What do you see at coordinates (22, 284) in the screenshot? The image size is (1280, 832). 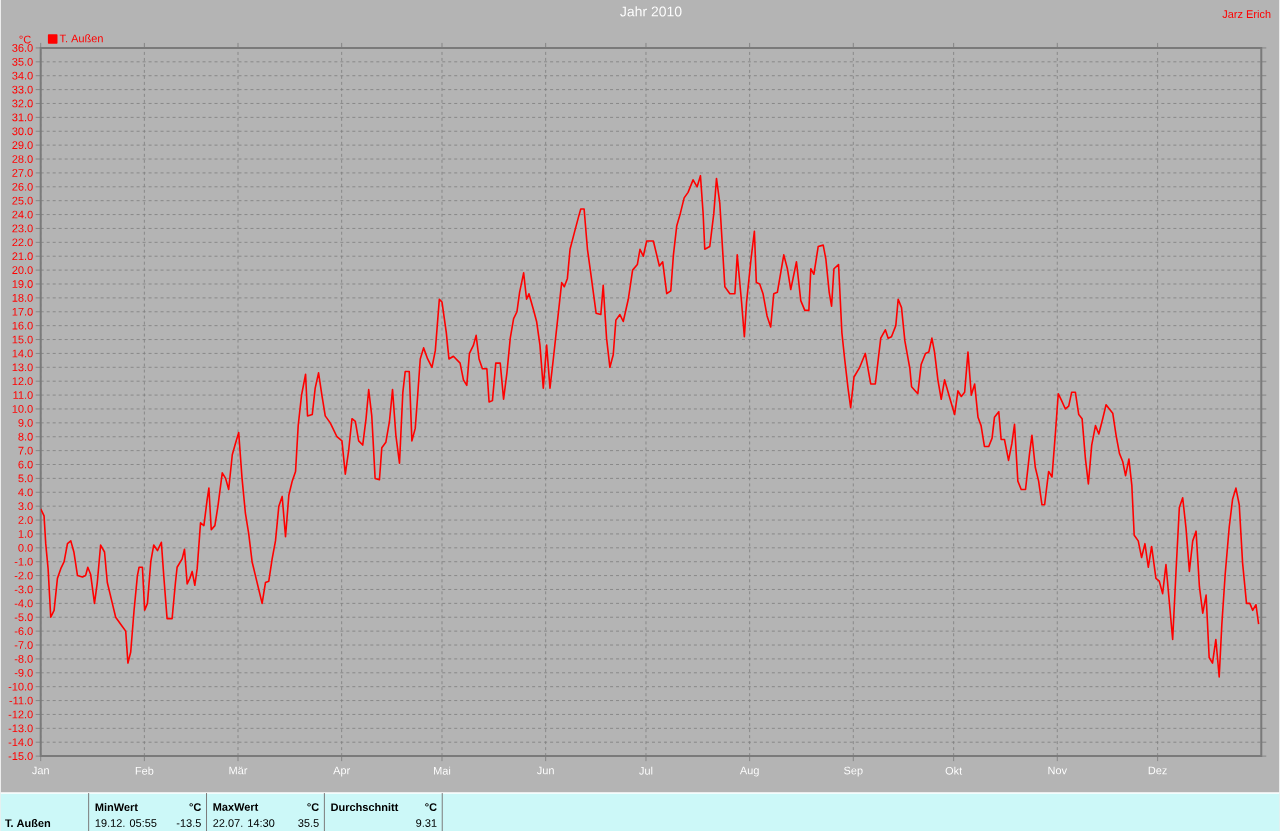 I see `y-tick-label: 19.0` at bounding box center [22, 284].